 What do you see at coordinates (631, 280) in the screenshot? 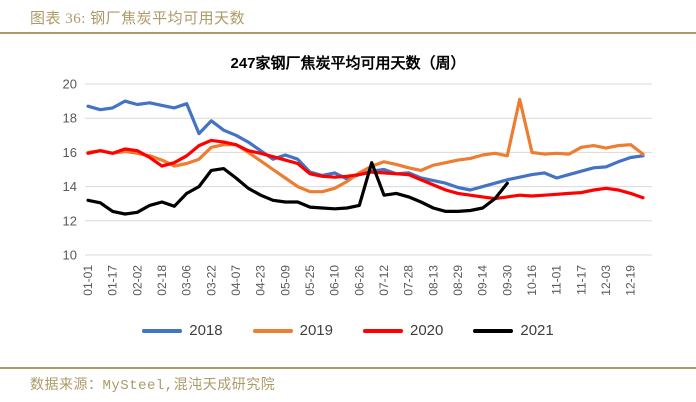
I see `x-tick-label: 12-19` at bounding box center [631, 280].